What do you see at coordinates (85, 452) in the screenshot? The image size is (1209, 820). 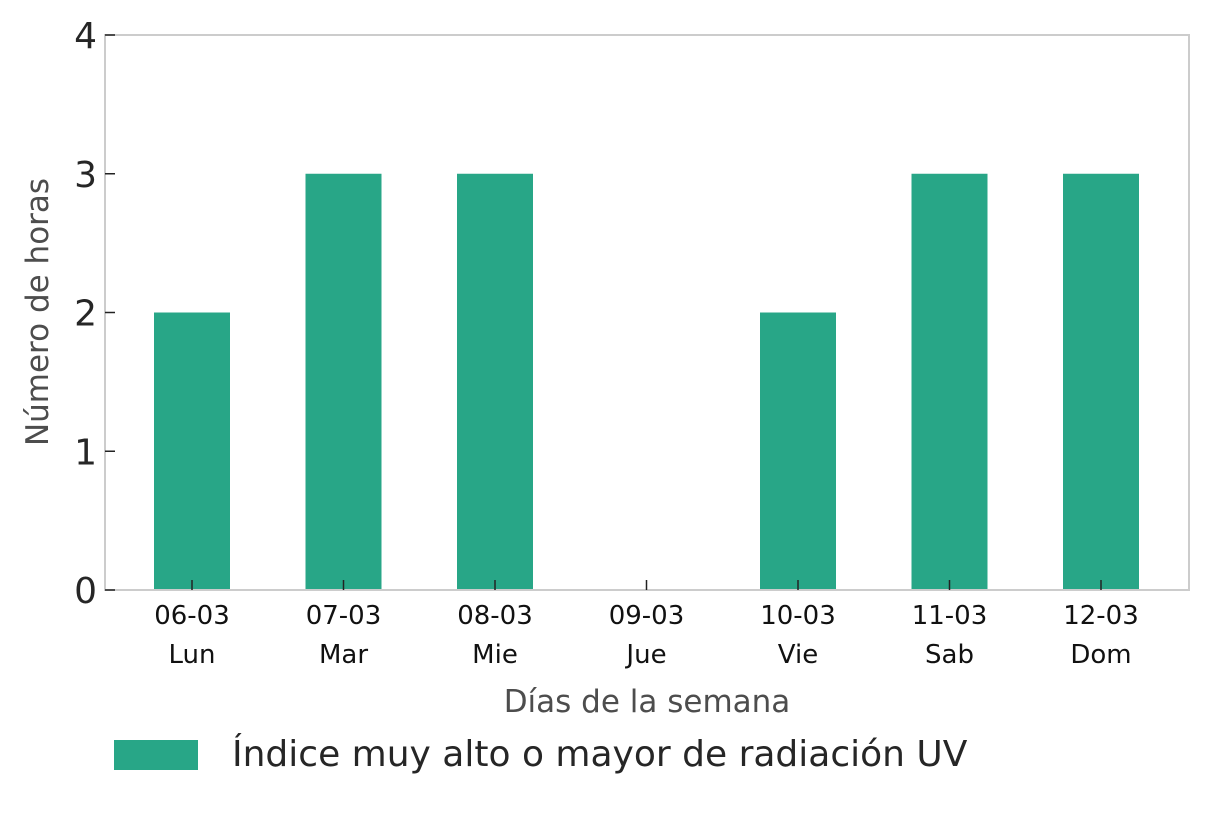 I see `y-tick-label: 1` at bounding box center [85, 452].